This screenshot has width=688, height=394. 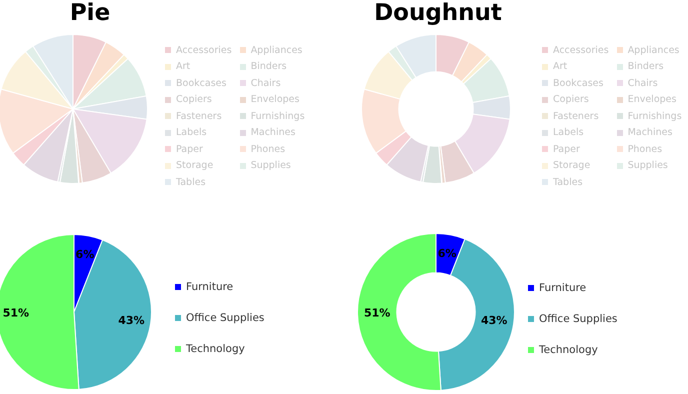 I want to click on chart-title: Pie, so click(x=90, y=13).